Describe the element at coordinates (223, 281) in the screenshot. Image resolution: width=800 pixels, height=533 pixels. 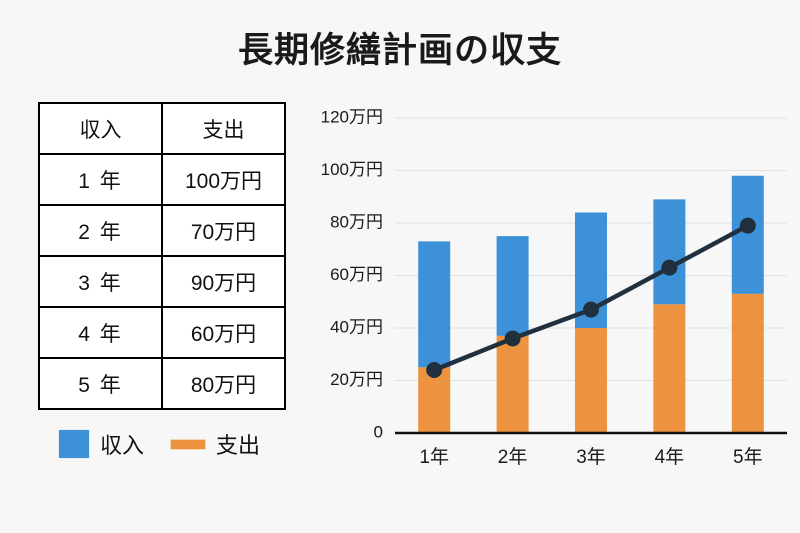
I see `table-cell-amount: 90万円` at that location.